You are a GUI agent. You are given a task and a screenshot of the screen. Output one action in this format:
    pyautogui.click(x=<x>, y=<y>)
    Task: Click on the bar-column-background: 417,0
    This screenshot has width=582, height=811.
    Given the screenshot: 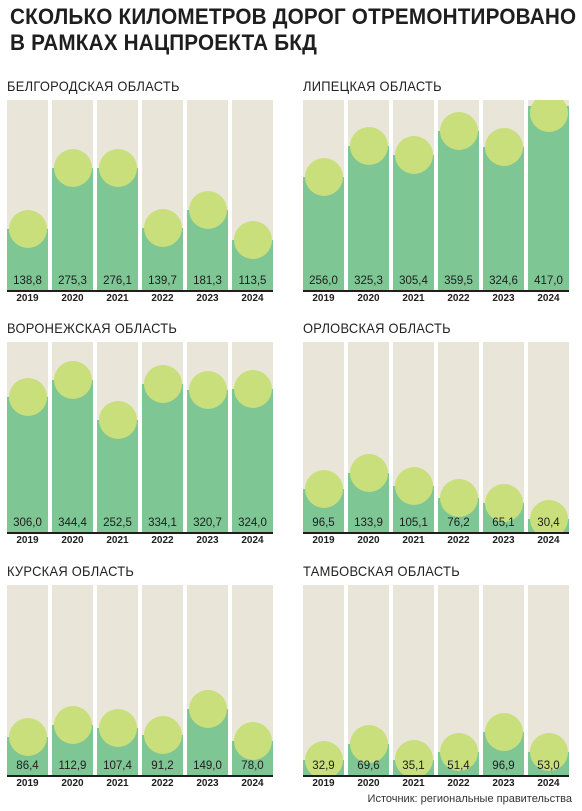 What is the action you would take?
    pyautogui.click(x=548, y=195)
    